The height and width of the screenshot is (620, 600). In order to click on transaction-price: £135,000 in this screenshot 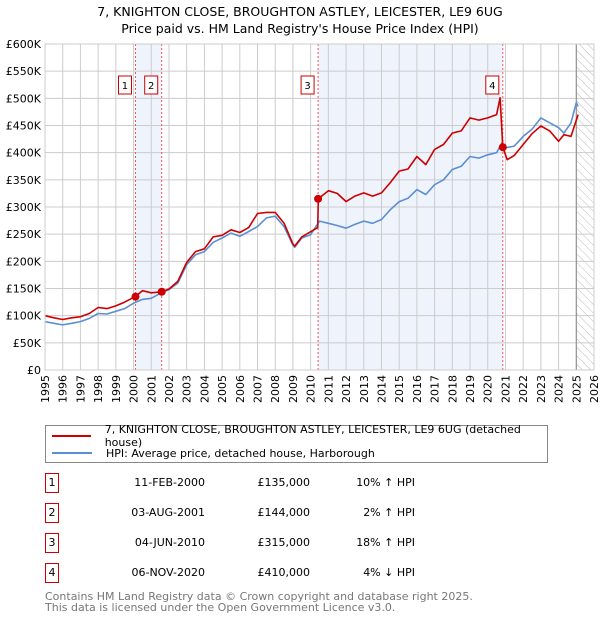, I will do `click(284, 482)`.